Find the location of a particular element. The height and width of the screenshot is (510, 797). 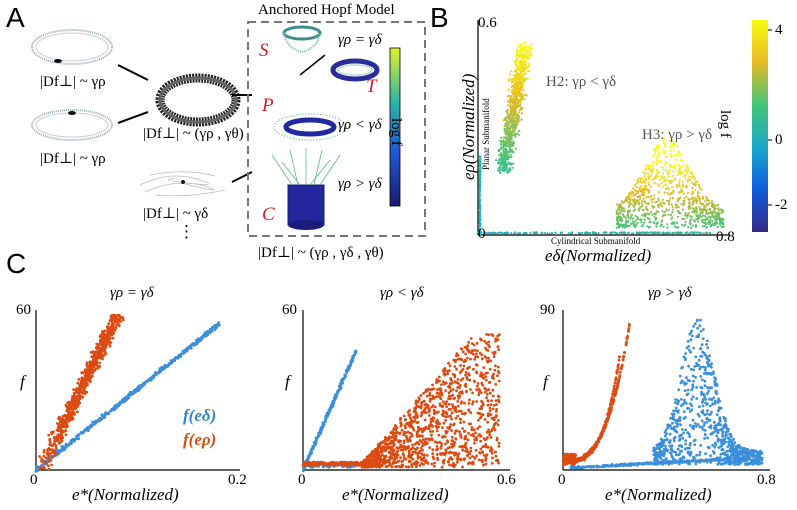

c2-blue-point is located at coordinates (331, 408).